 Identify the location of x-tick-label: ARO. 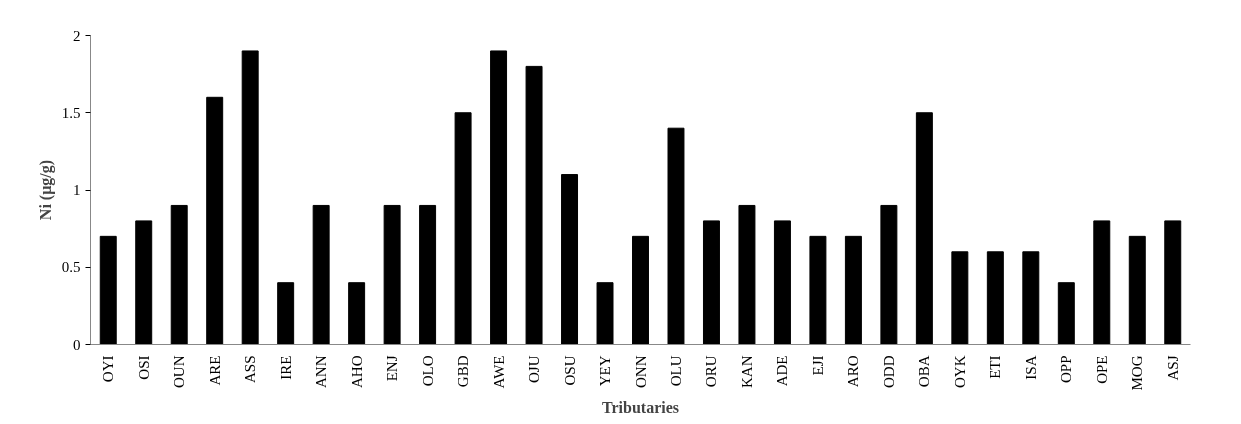
(853, 371).